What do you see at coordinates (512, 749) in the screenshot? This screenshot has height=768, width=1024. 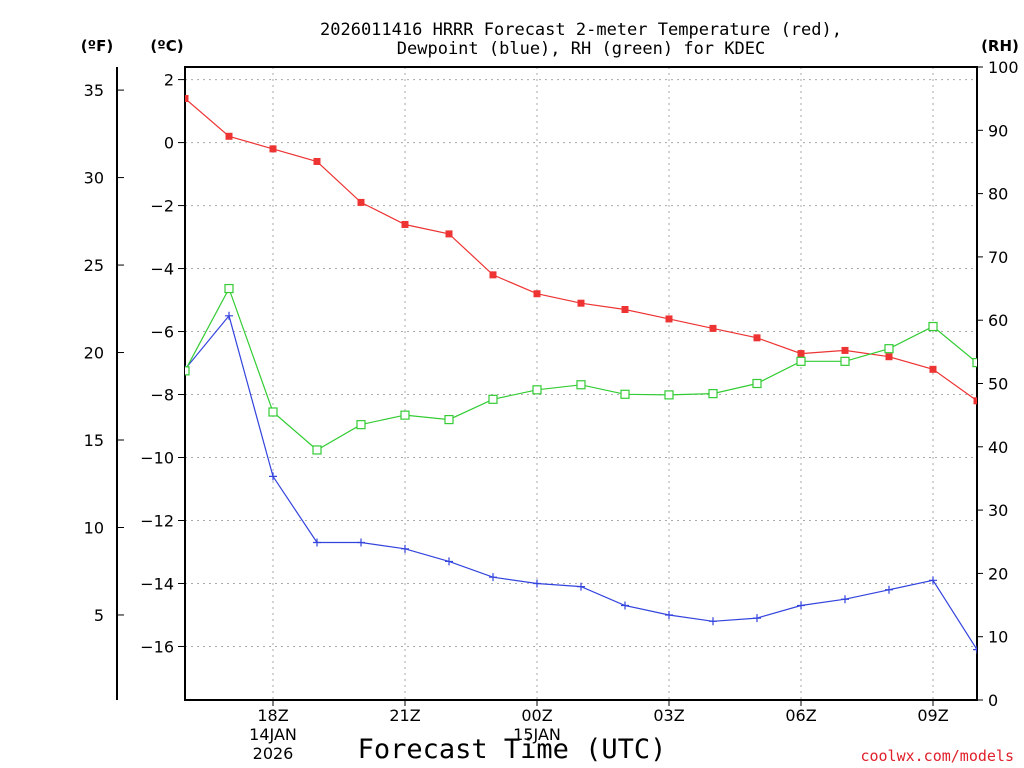 I see `x-axis-label: Forecast Time (UTC)` at bounding box center [512, 749].